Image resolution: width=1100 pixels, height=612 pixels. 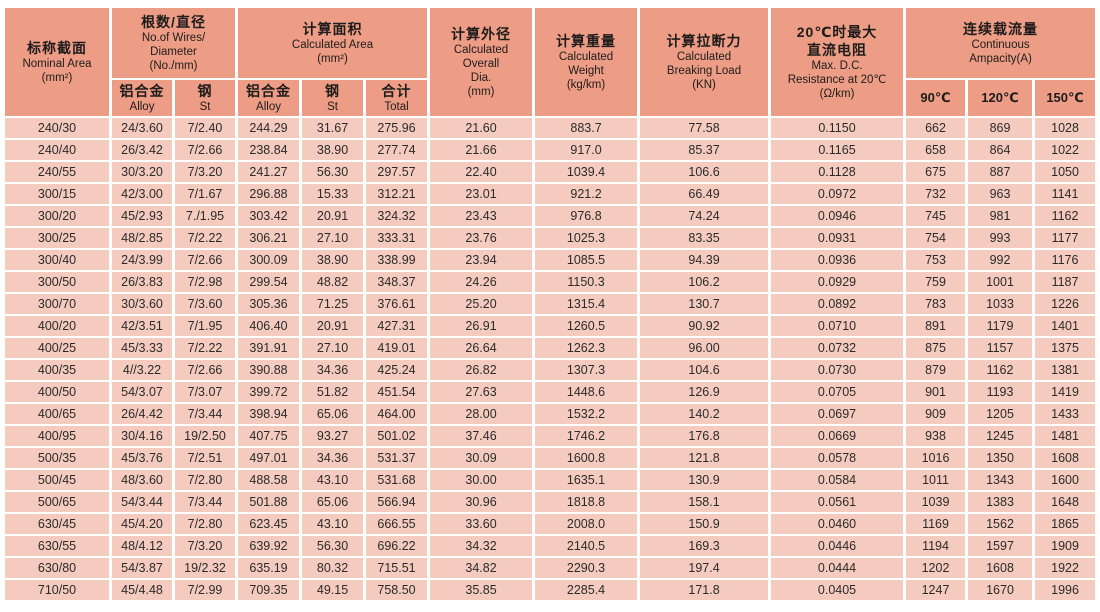 What do you see at coordinates (269, 91) in the screenshot?
I see `subheader-area-alloy-zh: 铝合金` at bounding box center [269, 91].